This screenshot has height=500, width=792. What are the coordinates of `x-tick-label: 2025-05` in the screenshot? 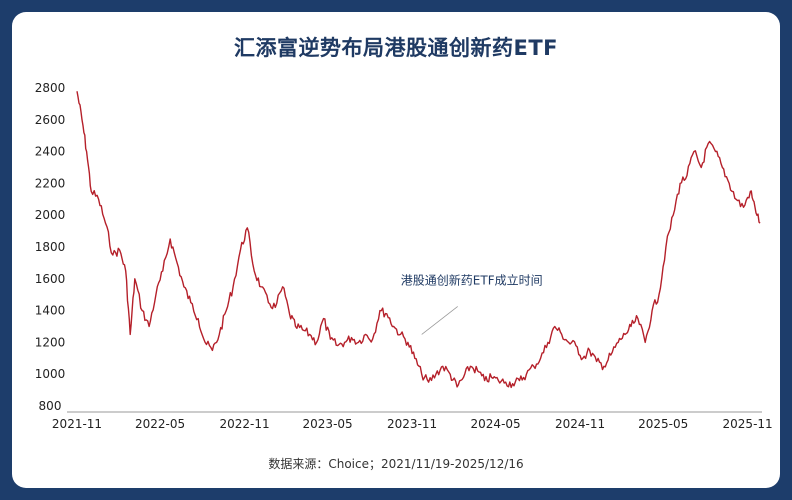 It's located at (663, 424).